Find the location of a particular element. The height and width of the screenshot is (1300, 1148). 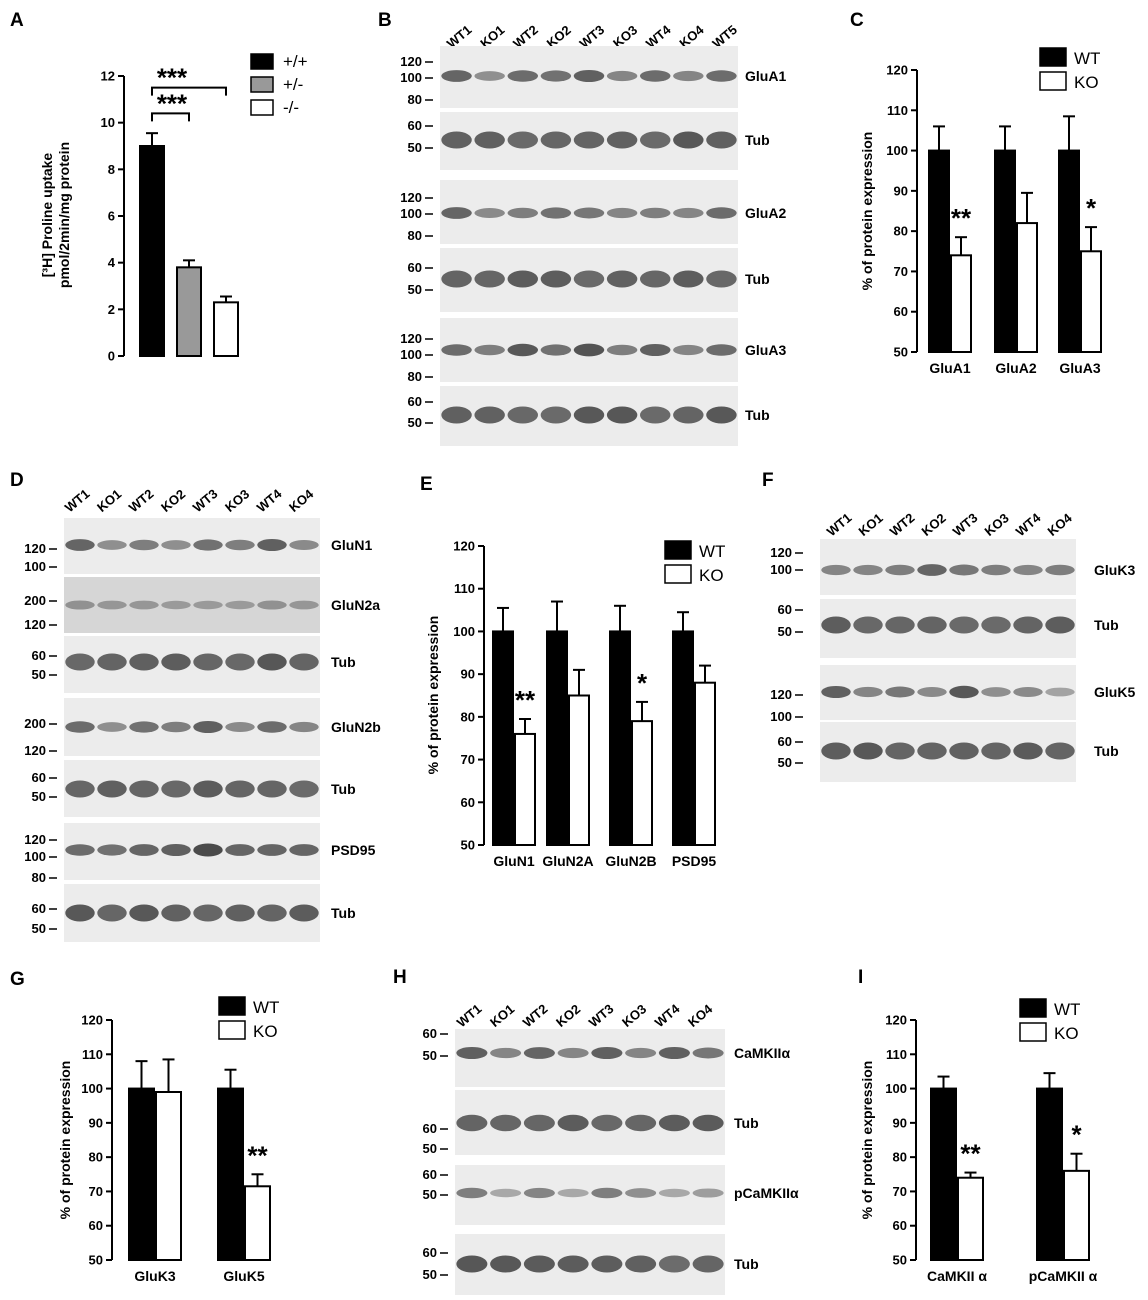

significance-marker: * is located at coordinates (1076, 1135).